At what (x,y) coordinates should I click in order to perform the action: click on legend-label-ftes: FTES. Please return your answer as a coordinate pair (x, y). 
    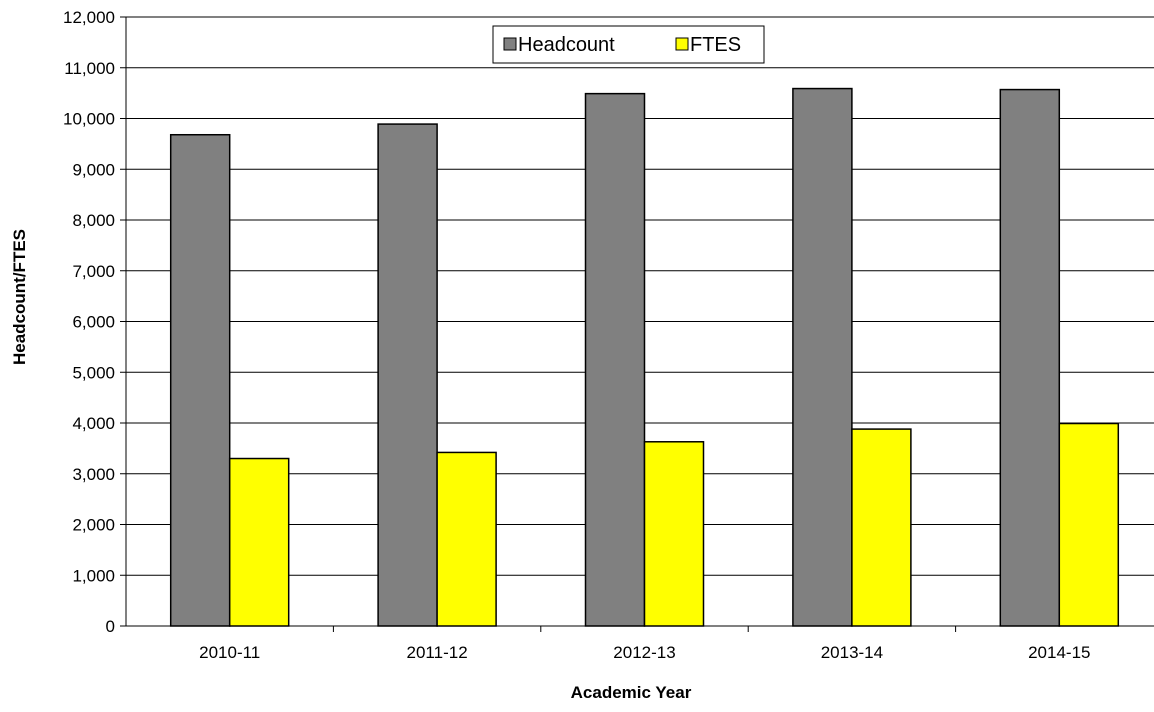
    Looking at the image, I should click on (715, 45).